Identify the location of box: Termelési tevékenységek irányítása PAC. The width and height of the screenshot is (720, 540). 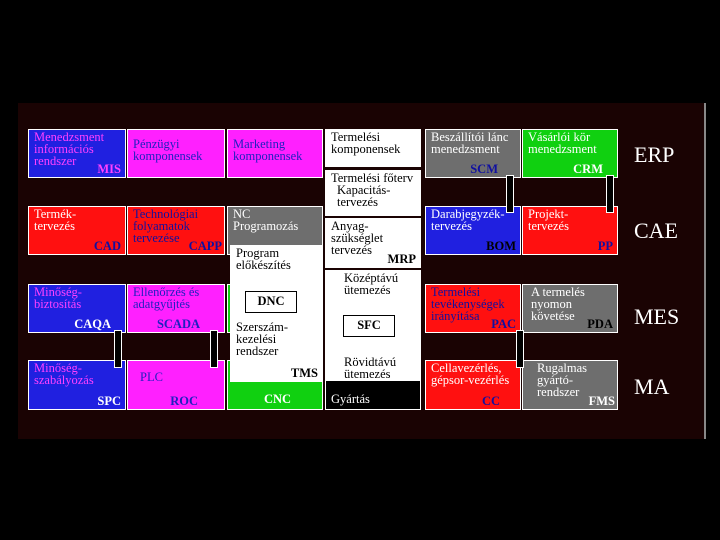
(473, 308).